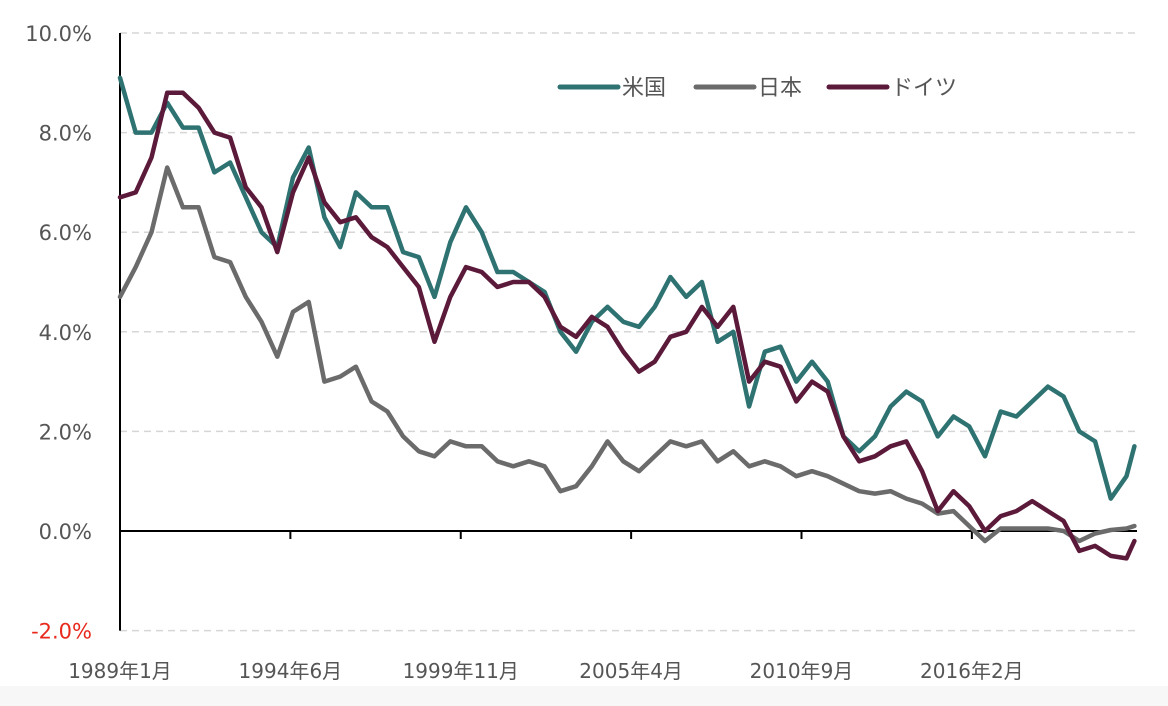  Describe the element at coordinates (291, 671) in the screenshot. I see `x-tick-label: 1994年6月` at that location.